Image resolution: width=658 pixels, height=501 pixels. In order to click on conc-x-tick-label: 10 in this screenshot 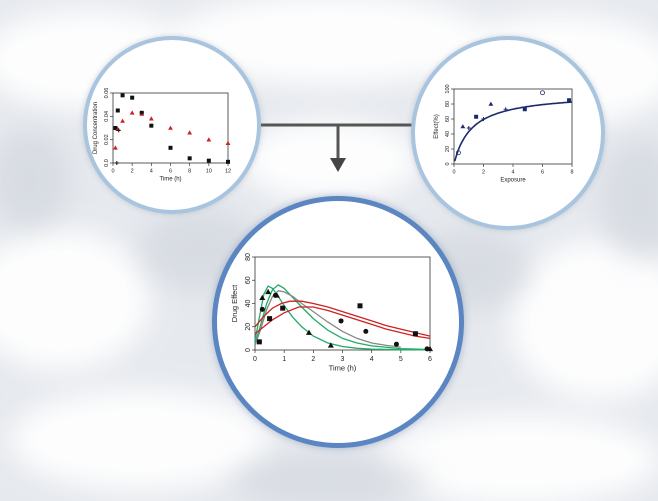, I will do `click(209, 172)`.